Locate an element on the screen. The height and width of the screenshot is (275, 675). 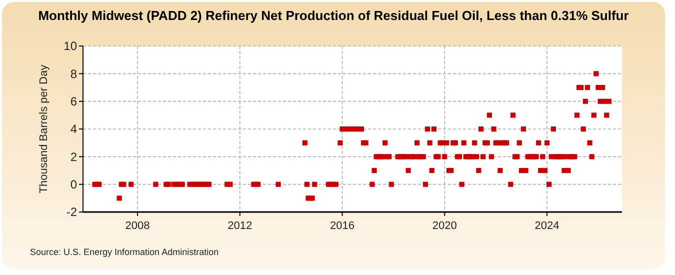
x-tick-label: 2020 is located at coordinates (444, 226).